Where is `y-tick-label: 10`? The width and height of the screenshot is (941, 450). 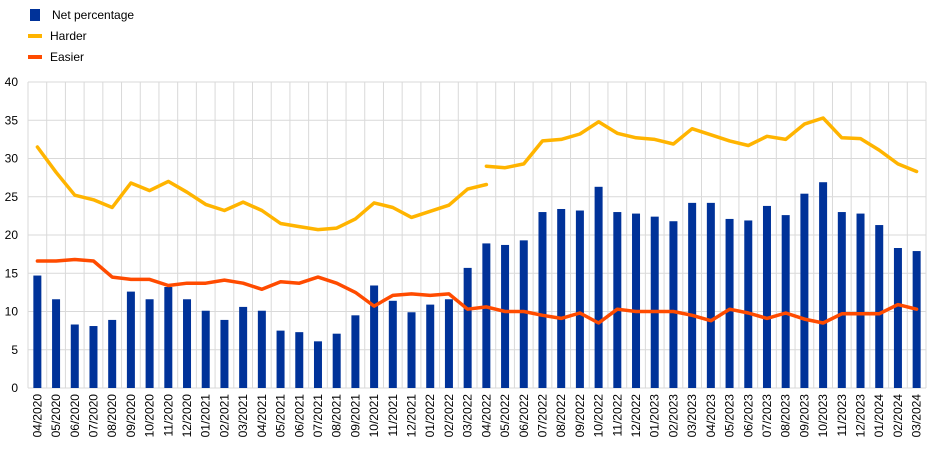
y-tick-label: 10 is located at coordinates (12, 312).